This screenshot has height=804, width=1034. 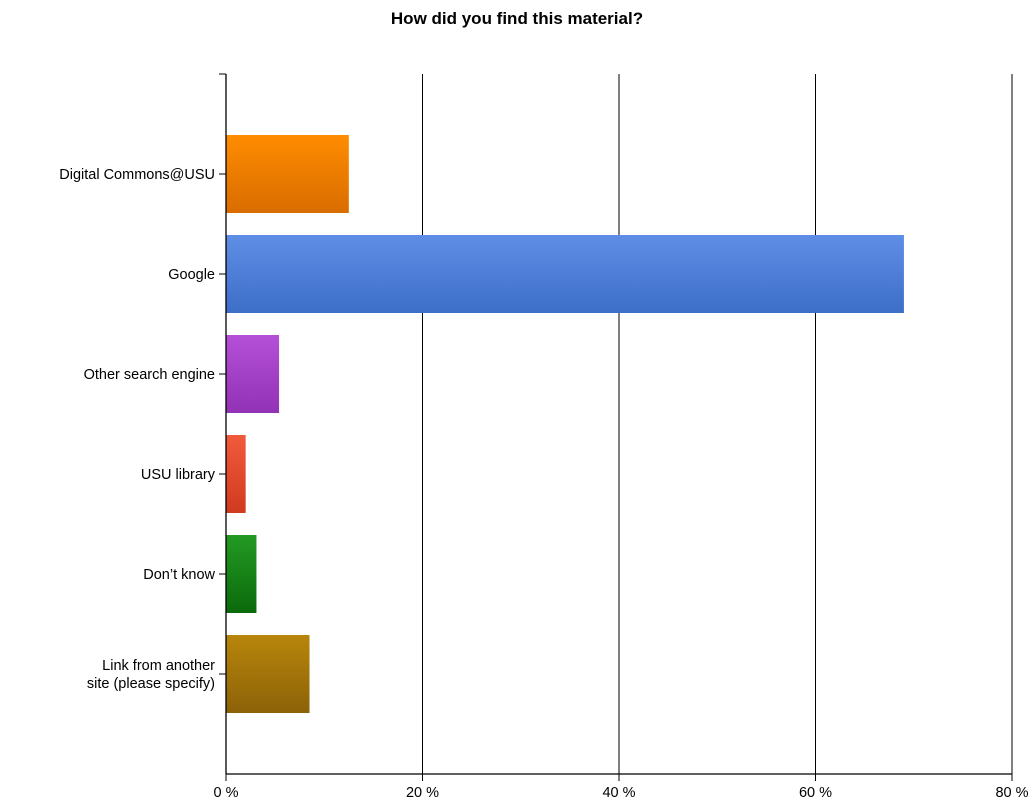 What do you see at coordinates (815, 793) in the screenshot?
I see `x-tick-label: 60 %` at bounding box center [815, 793].